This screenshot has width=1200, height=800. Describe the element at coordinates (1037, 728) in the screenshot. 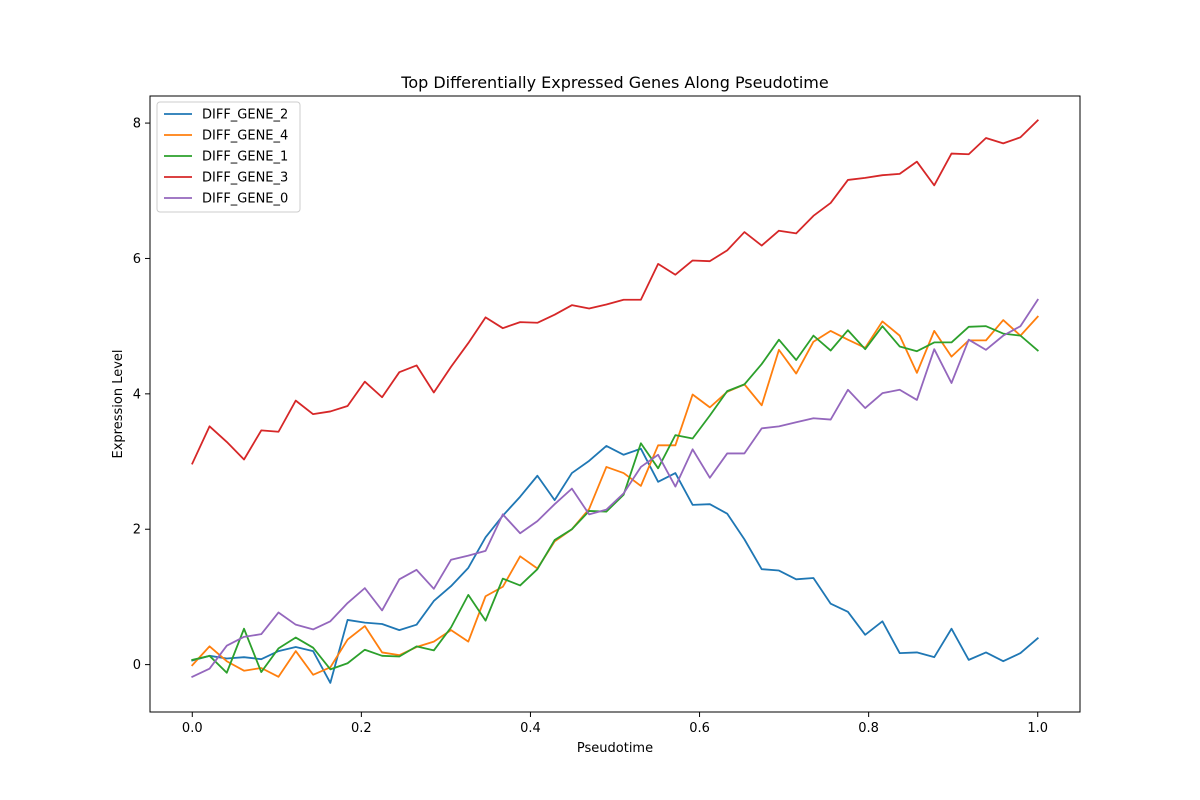

I see `x-tick-label: 1.0` at that location.